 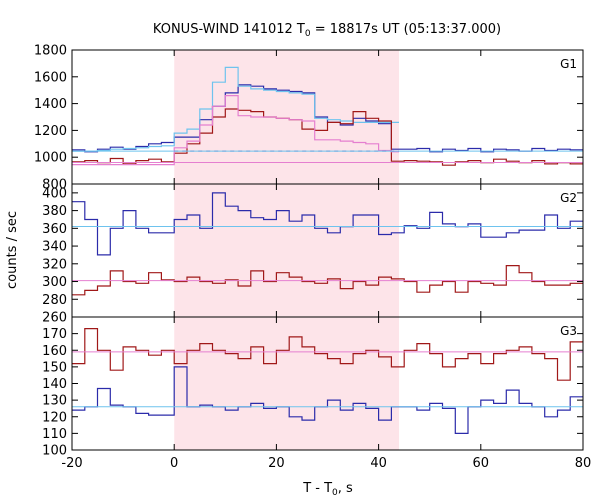 I want to click on y-tick-label: 130, so click(x=54, y=401).